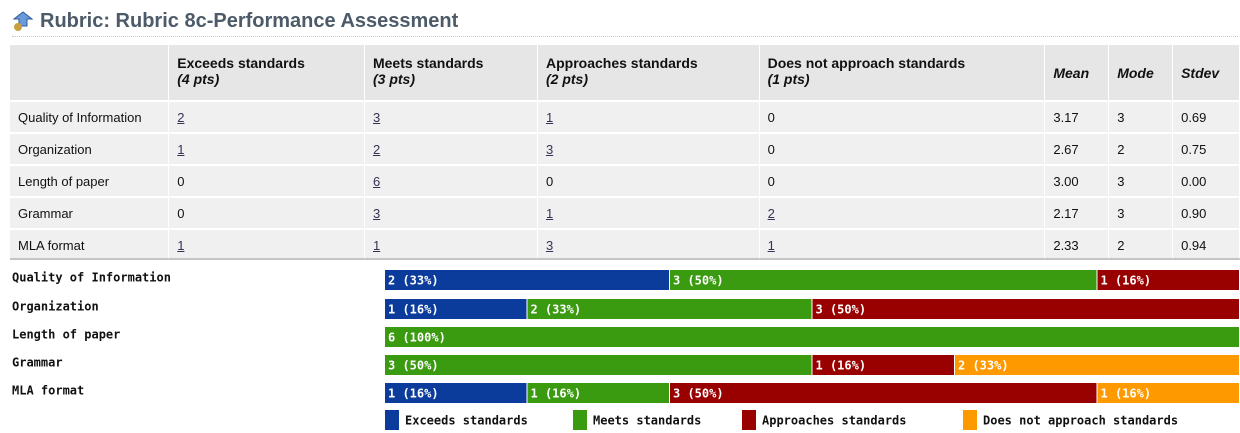 The width and height of the screenshot is (1240, 433). What do you see at coordinates (834, 421) in the screenshot?
I see `legend-label: Approaches standards` at bounding box center [834, 421].